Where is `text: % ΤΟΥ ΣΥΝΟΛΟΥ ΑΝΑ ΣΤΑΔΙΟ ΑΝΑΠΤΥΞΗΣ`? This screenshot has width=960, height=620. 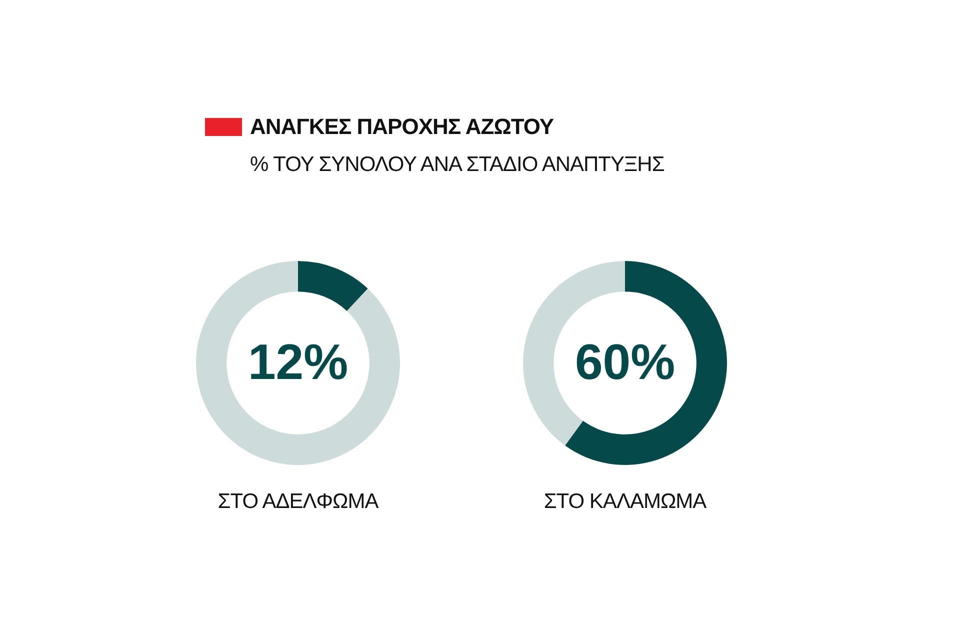 text: % ΤΟΥ ΣΥΝΟΛΟΥ ΑΝΑ ΣΤΑΔΙΟ ΑΝΑΠΤΥΞΗΣ is located at coordinates (457, 165).